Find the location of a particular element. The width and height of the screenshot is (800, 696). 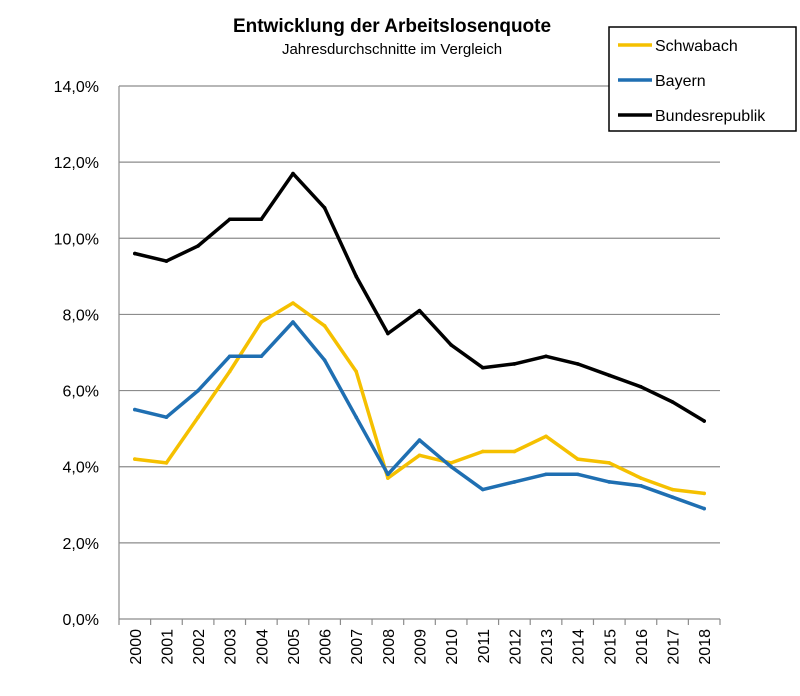

y-tick-label: 0,0% is located at coordinates (81, 620).